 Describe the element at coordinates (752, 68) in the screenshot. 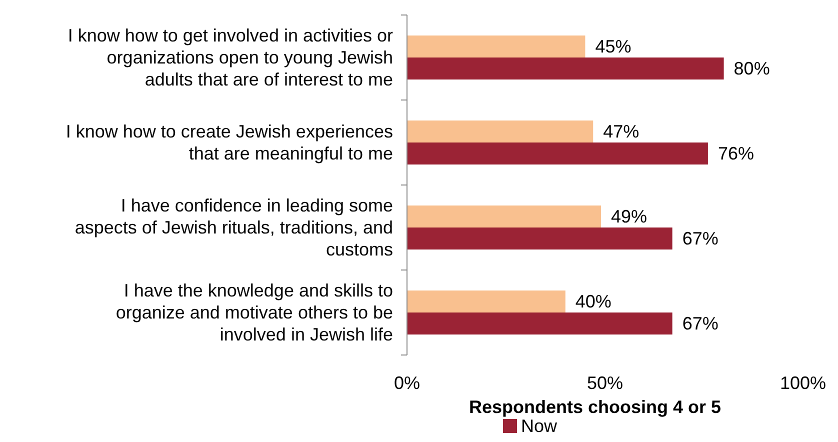

I see `data-label: 80%` at that location.